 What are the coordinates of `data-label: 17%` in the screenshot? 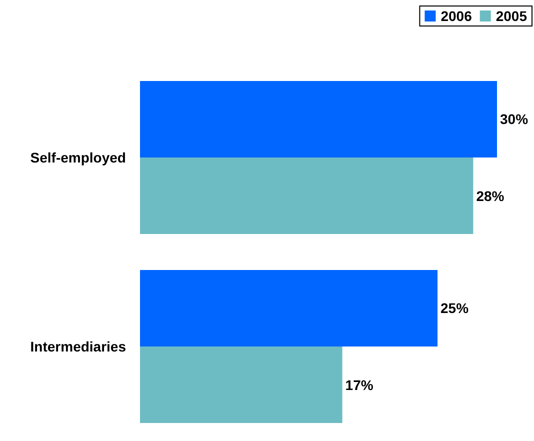 It's located at (359, 384).